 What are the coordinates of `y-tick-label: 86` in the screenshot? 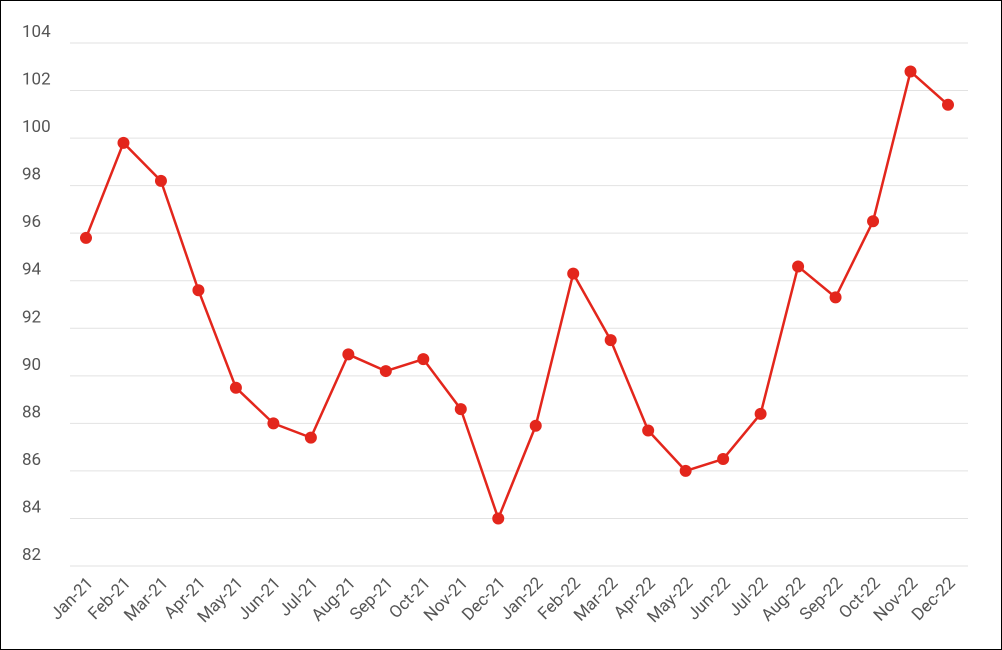 It's located at (31, 460).